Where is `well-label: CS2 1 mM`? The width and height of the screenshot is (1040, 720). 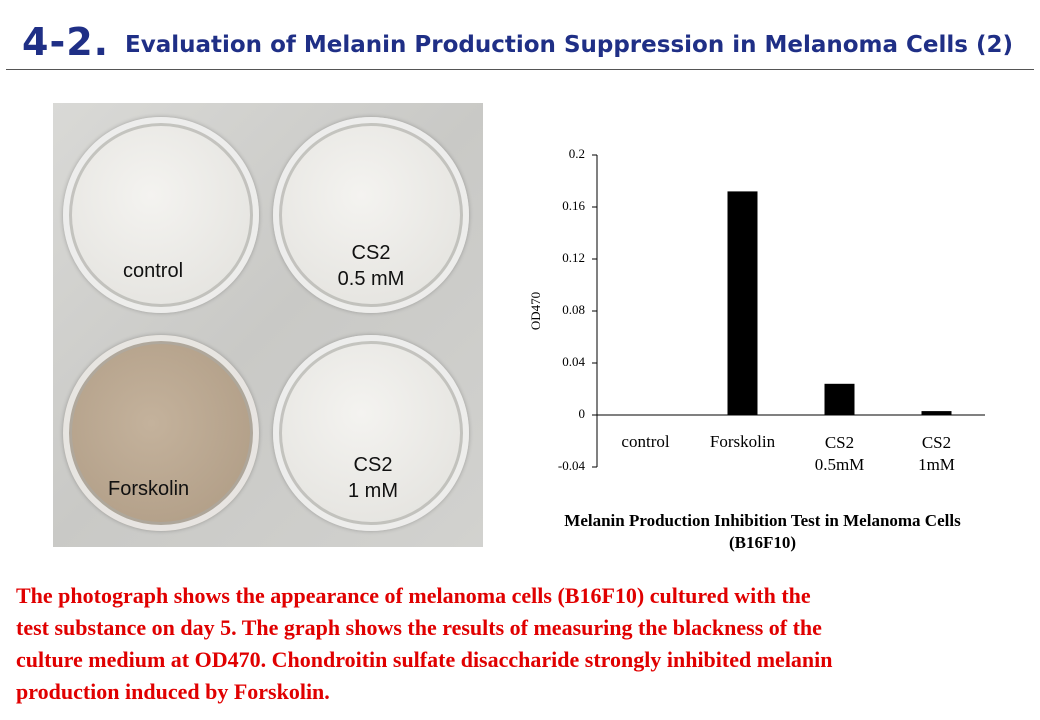 well-label: CS2 1 mM is located at coordinates (373, 478).